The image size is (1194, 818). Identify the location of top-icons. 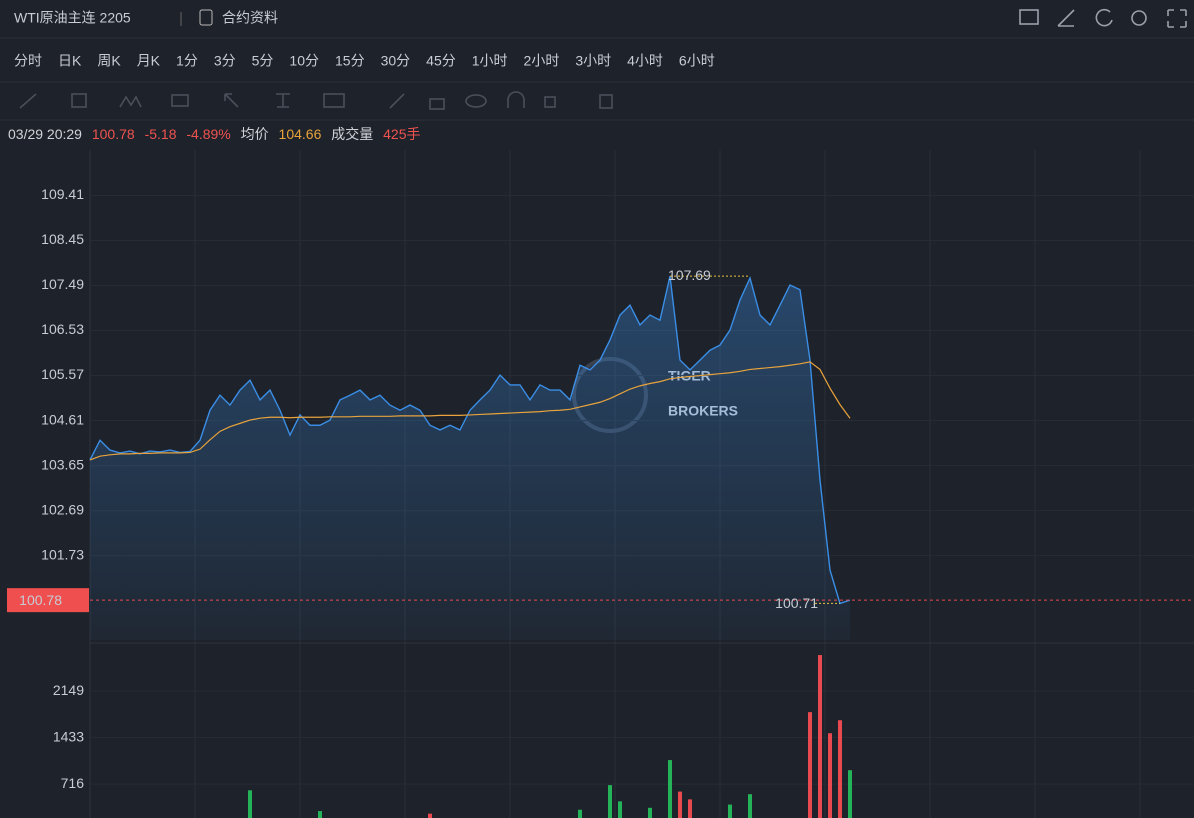
(1103, 18).